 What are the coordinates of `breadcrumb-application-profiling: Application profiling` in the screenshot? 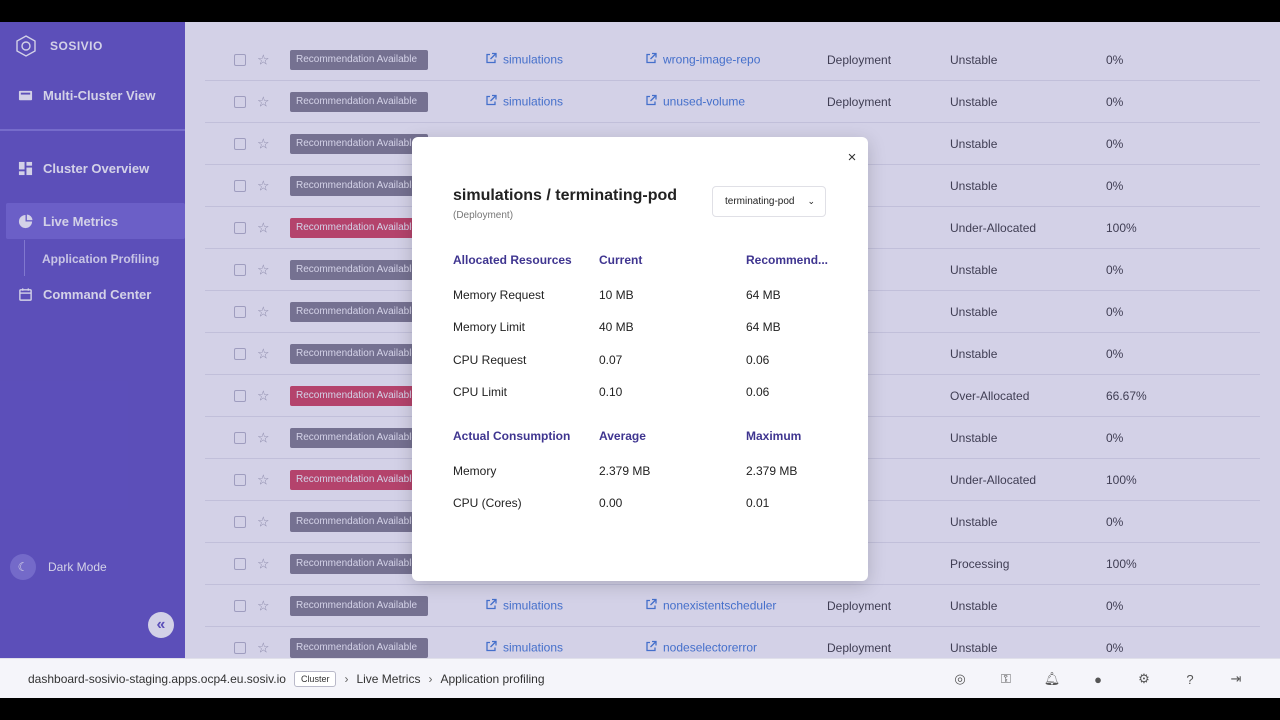 It's located at (492, 679).